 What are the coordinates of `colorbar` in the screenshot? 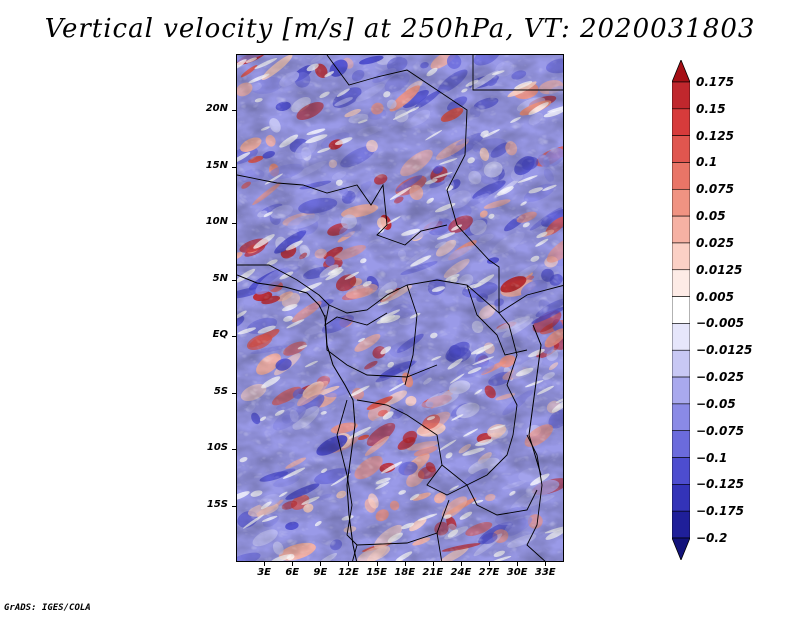 It's located at (681, 310).